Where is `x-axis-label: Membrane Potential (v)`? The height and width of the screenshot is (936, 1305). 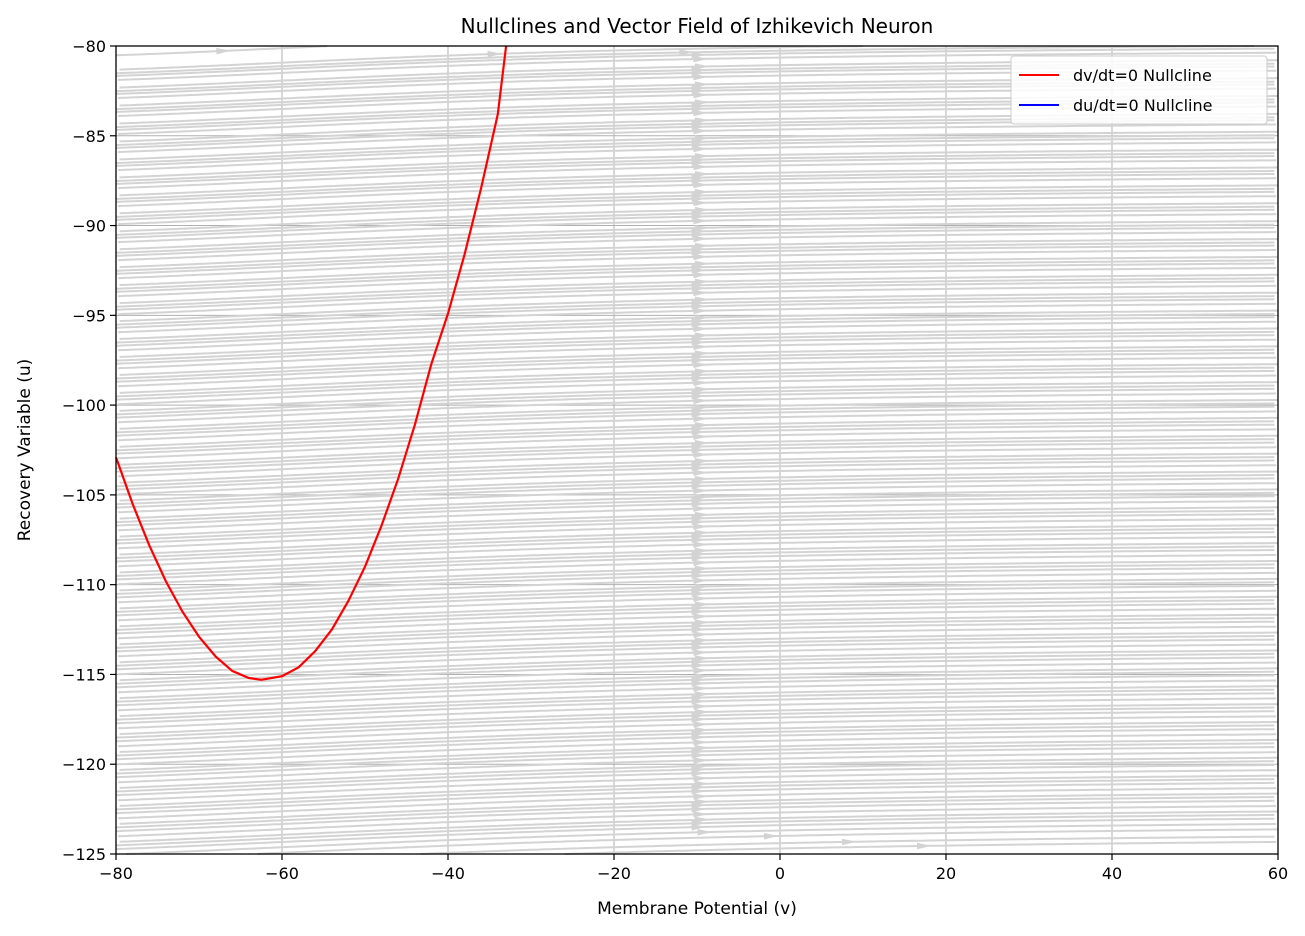 x-axis-label: Membrane Potential (v) is located at coordinates (697, 909).